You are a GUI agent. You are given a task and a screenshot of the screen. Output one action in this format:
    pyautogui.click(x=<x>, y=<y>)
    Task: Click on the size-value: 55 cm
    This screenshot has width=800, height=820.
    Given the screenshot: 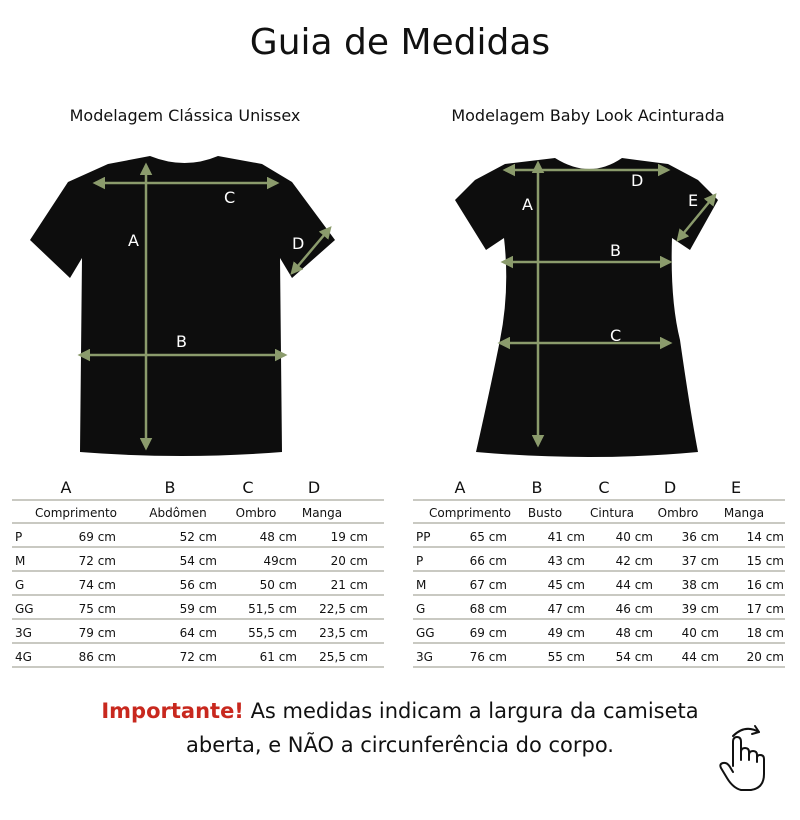 What is the action you would take?
    pyautogui.click(x=566, y=657)
    